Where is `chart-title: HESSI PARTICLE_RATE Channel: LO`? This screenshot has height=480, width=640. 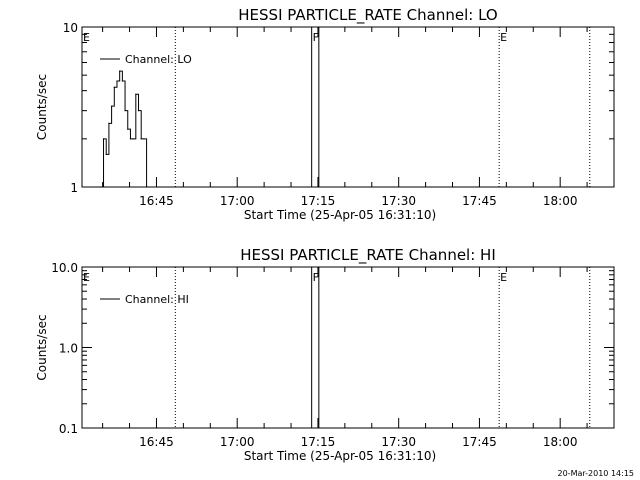
chart-title: HESSI PARTICLE_RATE Channel: LO is located at coordinates (367, 15).